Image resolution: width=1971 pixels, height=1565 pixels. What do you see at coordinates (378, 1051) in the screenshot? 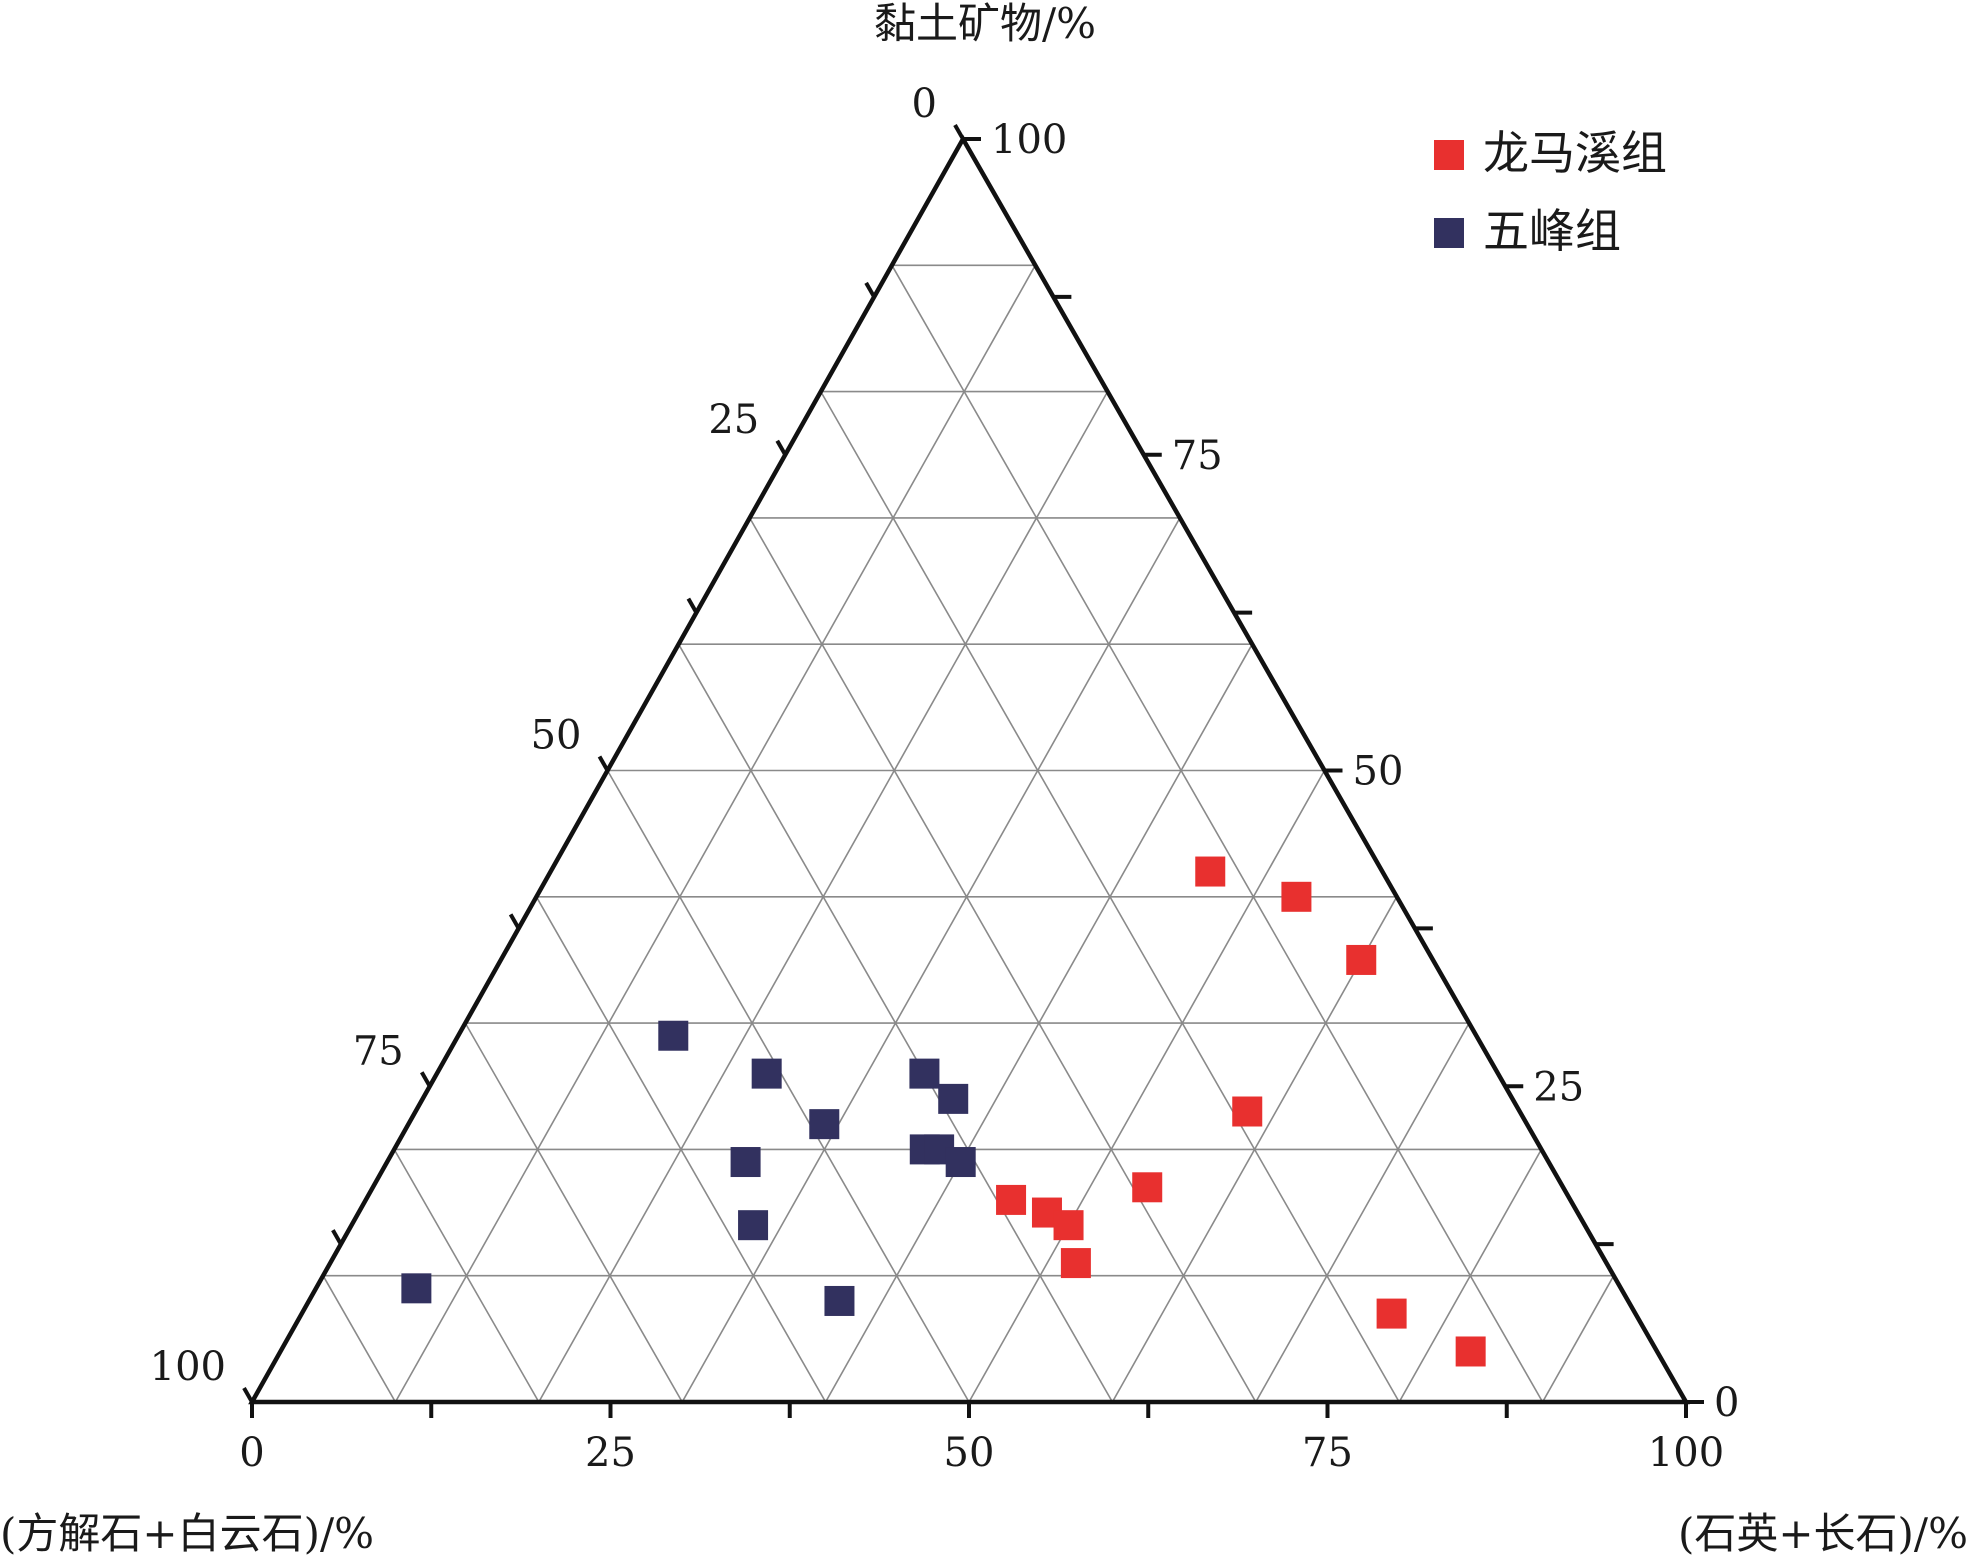
I see `left-tick-label: 75` at bounding box center [378, 1051].